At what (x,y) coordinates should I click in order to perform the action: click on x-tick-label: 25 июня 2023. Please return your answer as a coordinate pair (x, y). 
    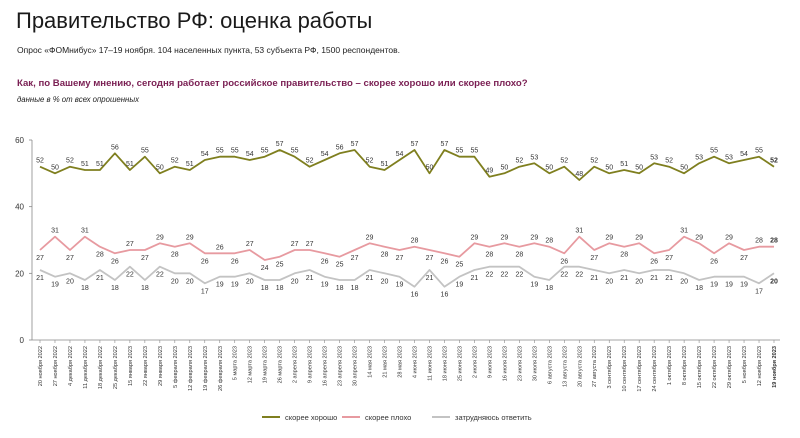
    Looking at the image, I should click on (460, 363).